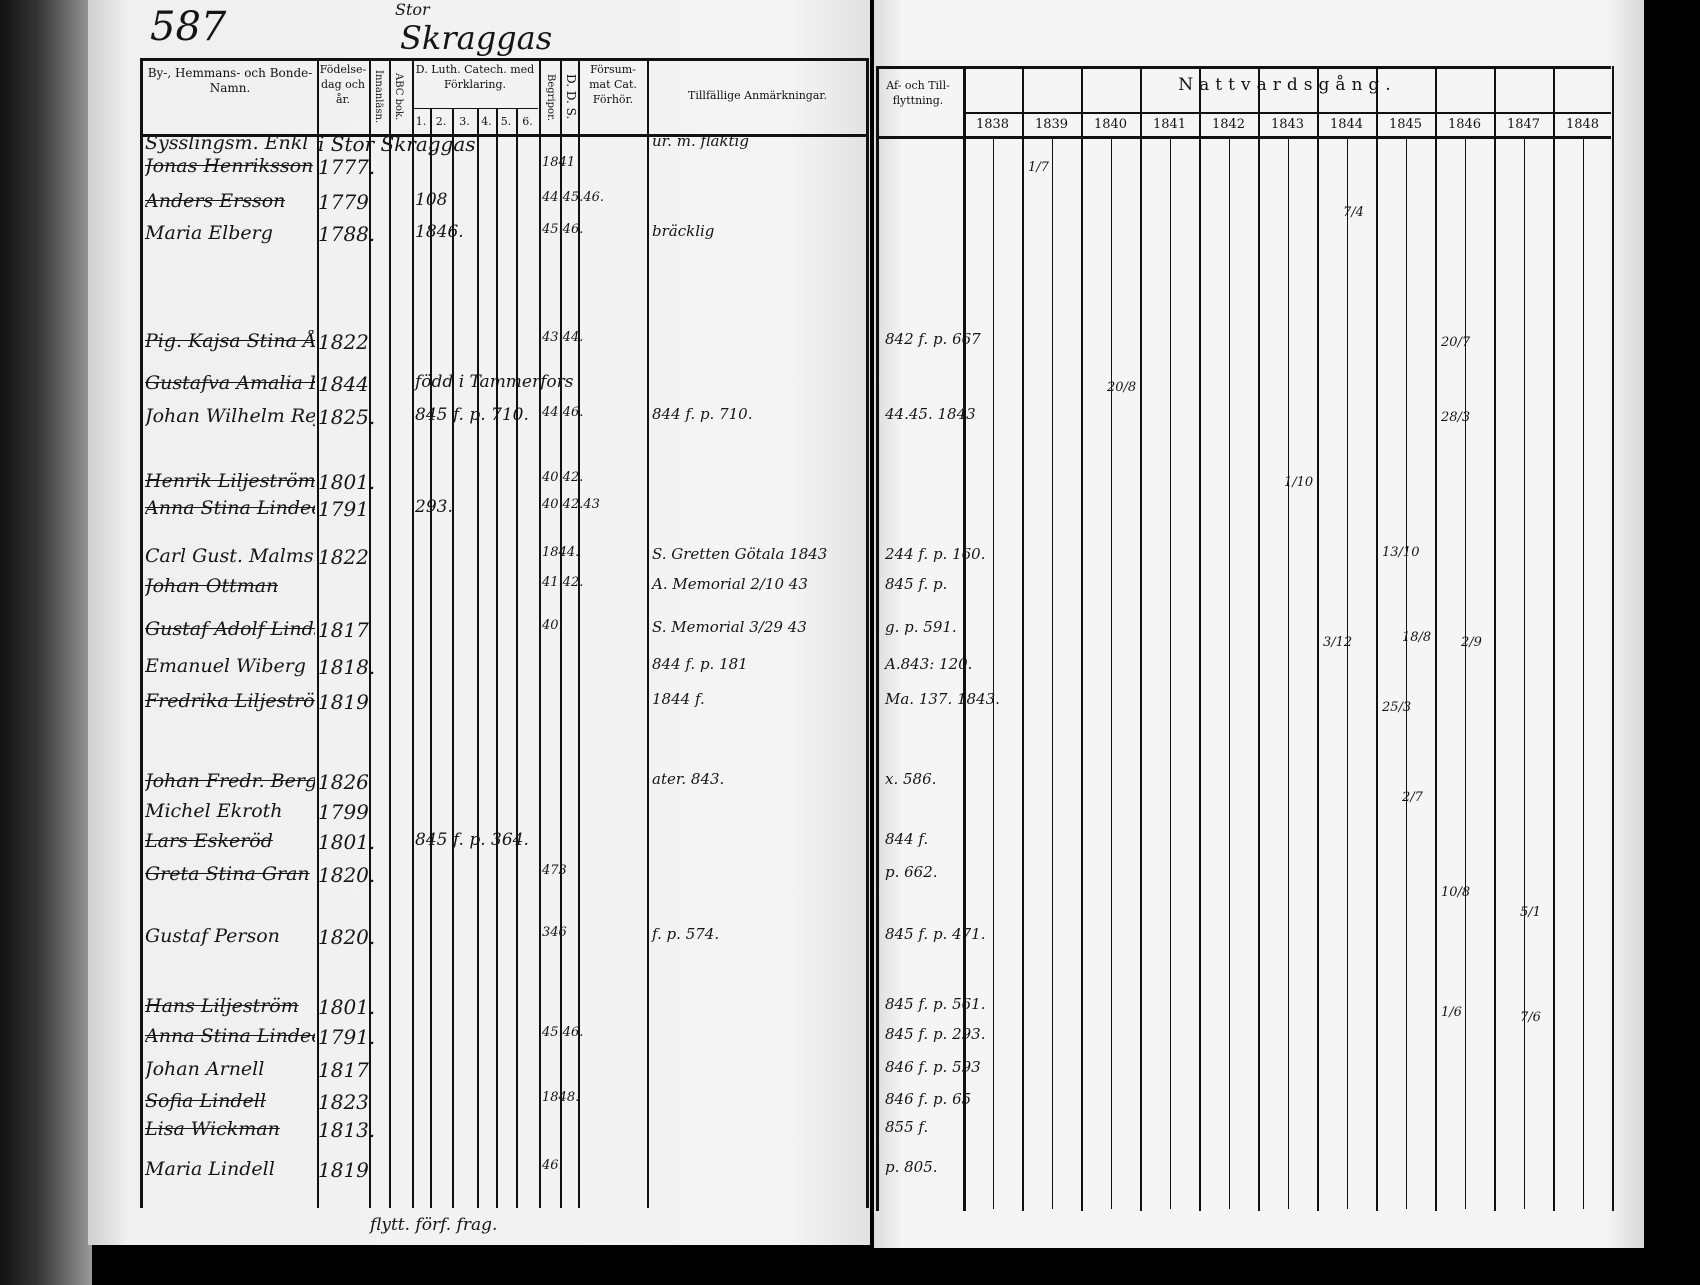 Image resolution: width=1700 pixels, height=1285 pixels. Describe the element at coordinates (464, 121) in the screenshot. I see `header-catech-part: 3.` at that location.